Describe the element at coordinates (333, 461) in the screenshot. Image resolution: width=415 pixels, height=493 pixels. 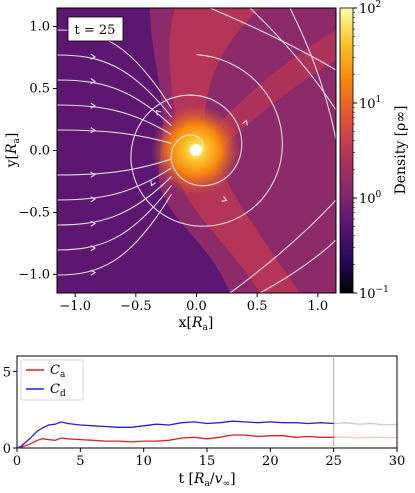
I see `x-tick-label: 25` at that location.